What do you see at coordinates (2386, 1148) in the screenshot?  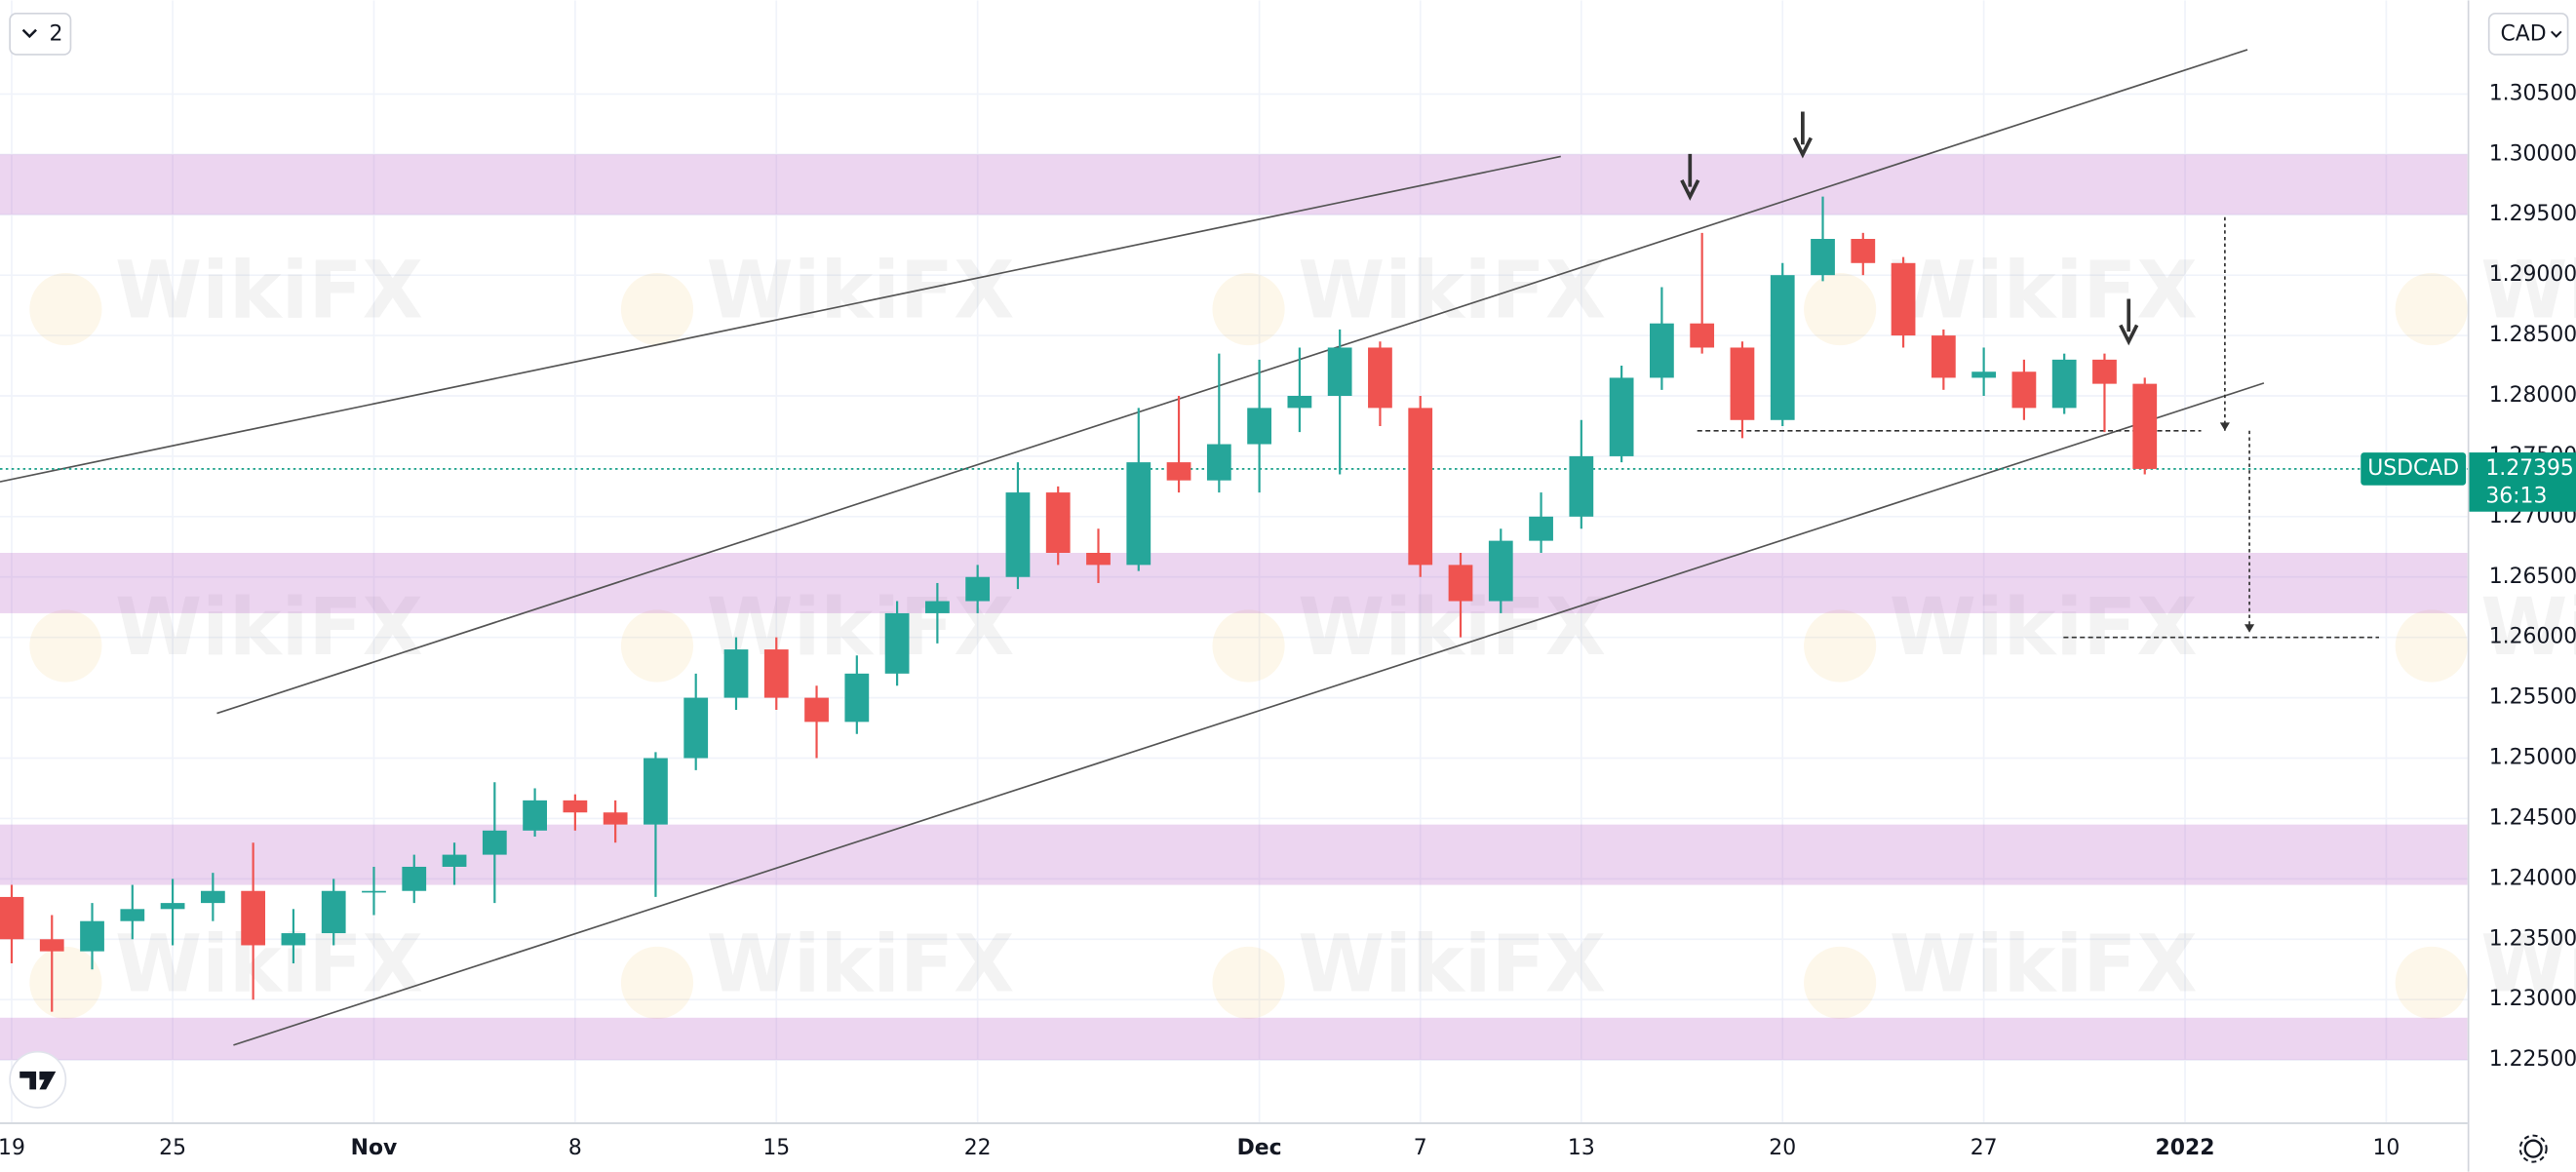 I see `x-tick-label: 10` at bounding box center [2386, 1148].